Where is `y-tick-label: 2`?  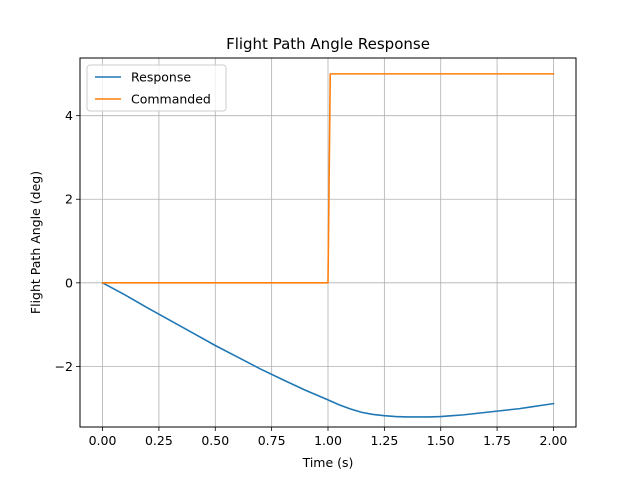
y-tick-label: 2 is located at coordinates (69, 199).